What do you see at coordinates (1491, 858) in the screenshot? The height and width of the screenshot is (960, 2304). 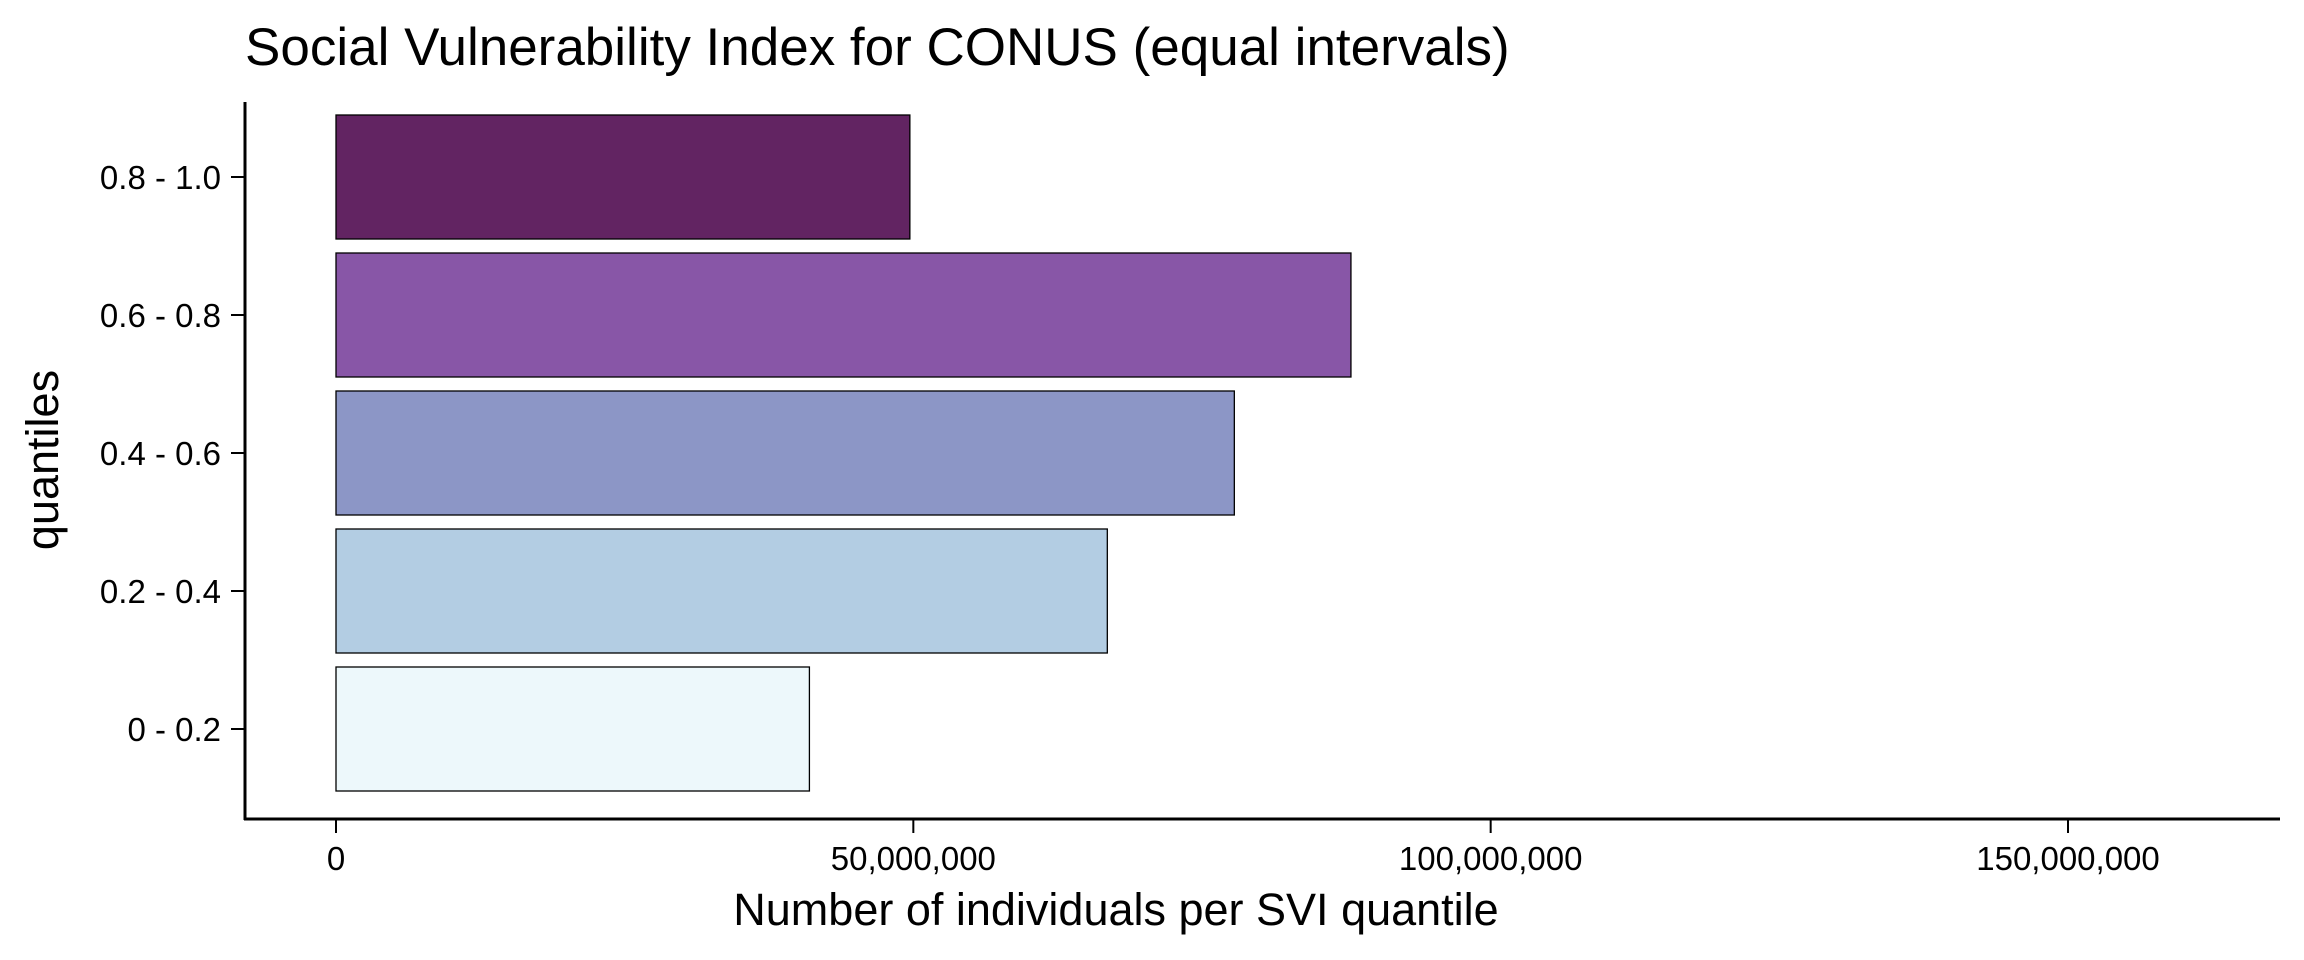 I see `x-tick-label: 100,000,000` at bounding box center [1491, 858].